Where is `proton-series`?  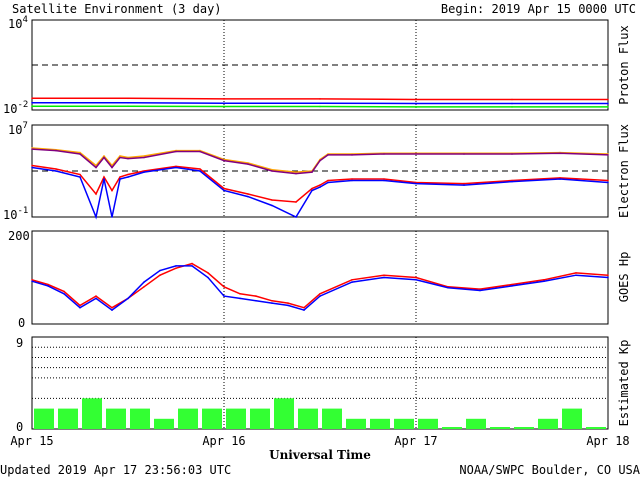 proton-series is located at coordinates (320, 102).